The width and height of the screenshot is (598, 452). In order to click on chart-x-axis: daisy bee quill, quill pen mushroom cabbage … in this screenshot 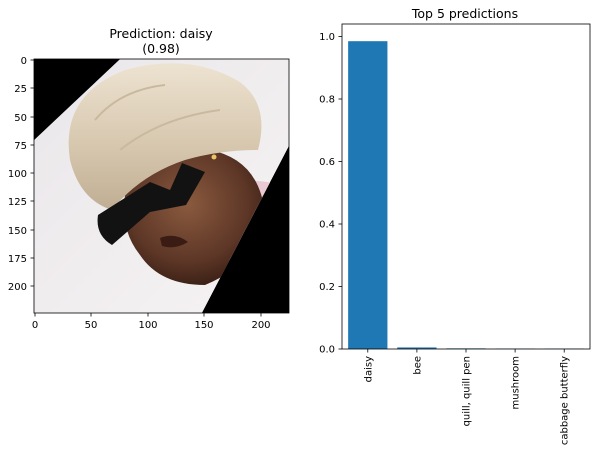, I will do `click(467, 397)`.